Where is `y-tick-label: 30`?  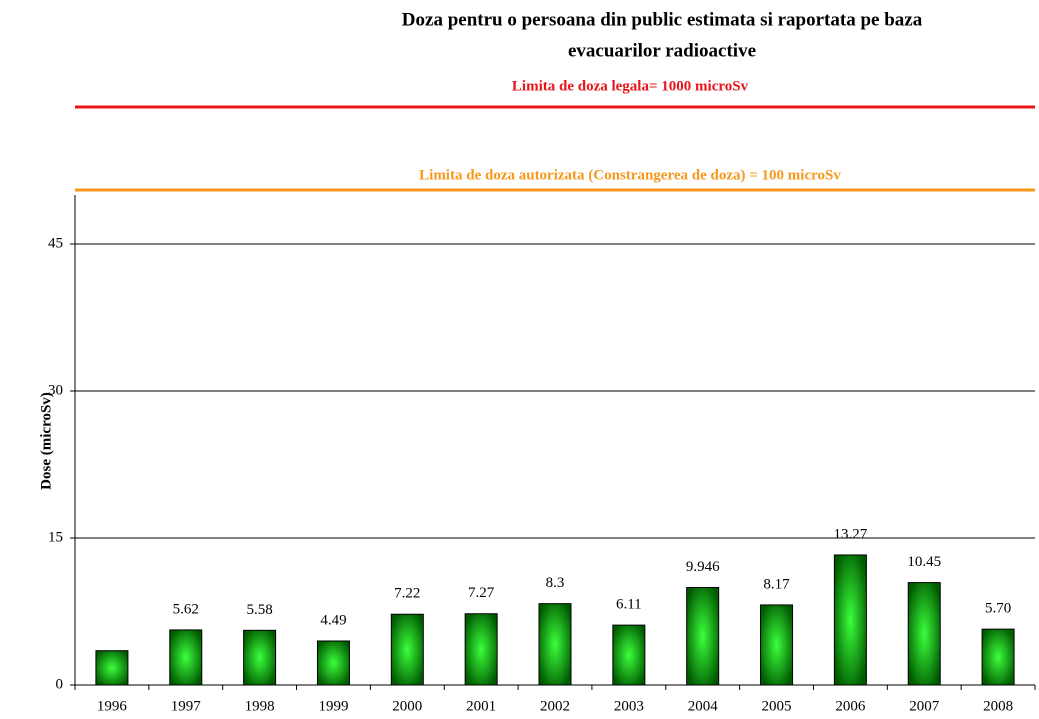
y-tick-label: 30 is located at coordinates (55, 390).